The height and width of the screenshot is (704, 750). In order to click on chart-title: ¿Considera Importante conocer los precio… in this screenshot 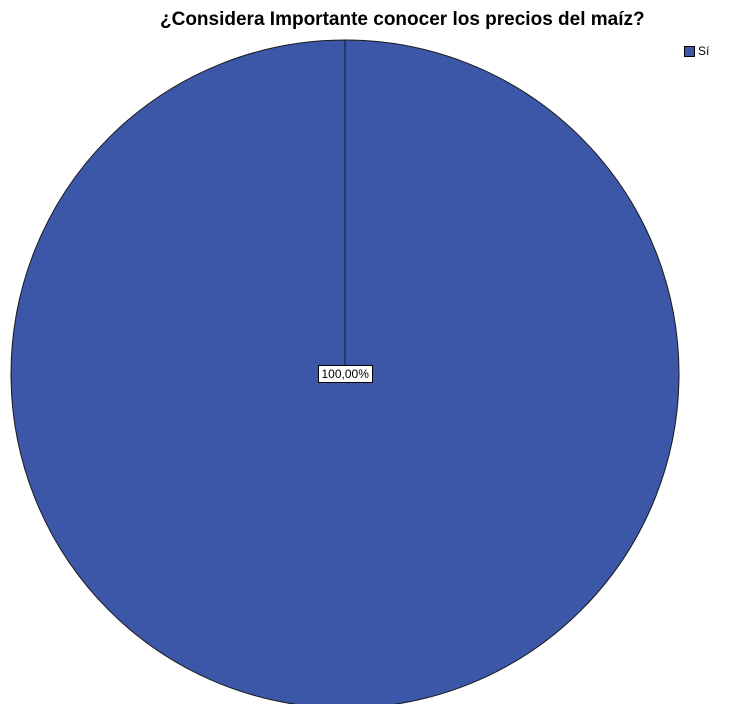, I will do `click(402, 19)`.